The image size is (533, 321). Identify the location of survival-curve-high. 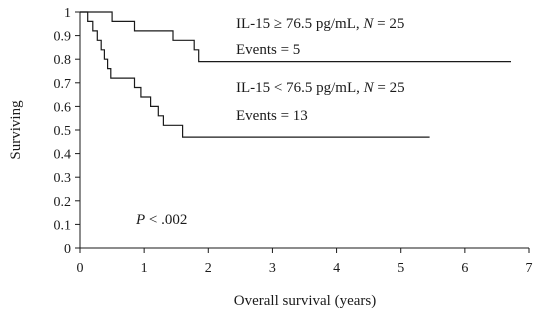
(295, 37).